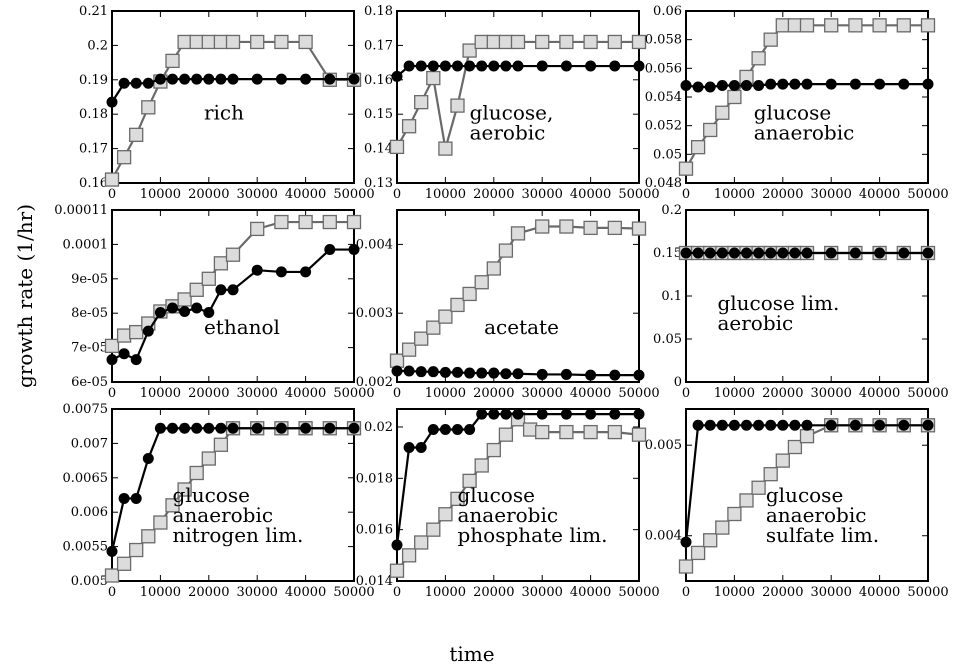 Image resolution: width=953 pixels, height=669 pixels. I want to click on panel-label-line: acetate, so click(521, 327).